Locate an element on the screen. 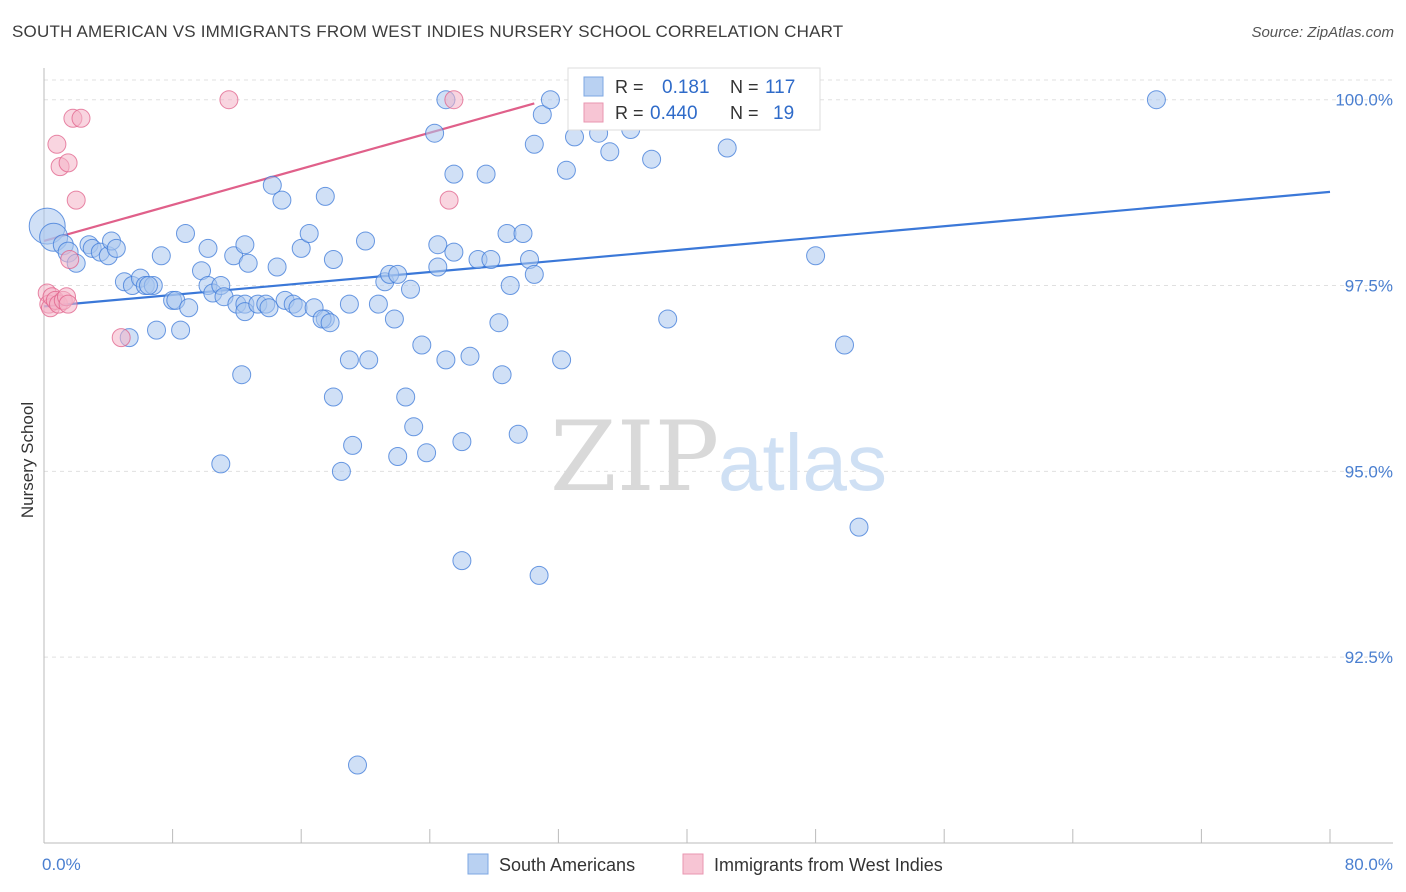 The width and height of the screenshot is (1406, 892). y-tick-labels: 100.0% 97.5% 95.0% 92.5% is located at coordinates (1364, 379).